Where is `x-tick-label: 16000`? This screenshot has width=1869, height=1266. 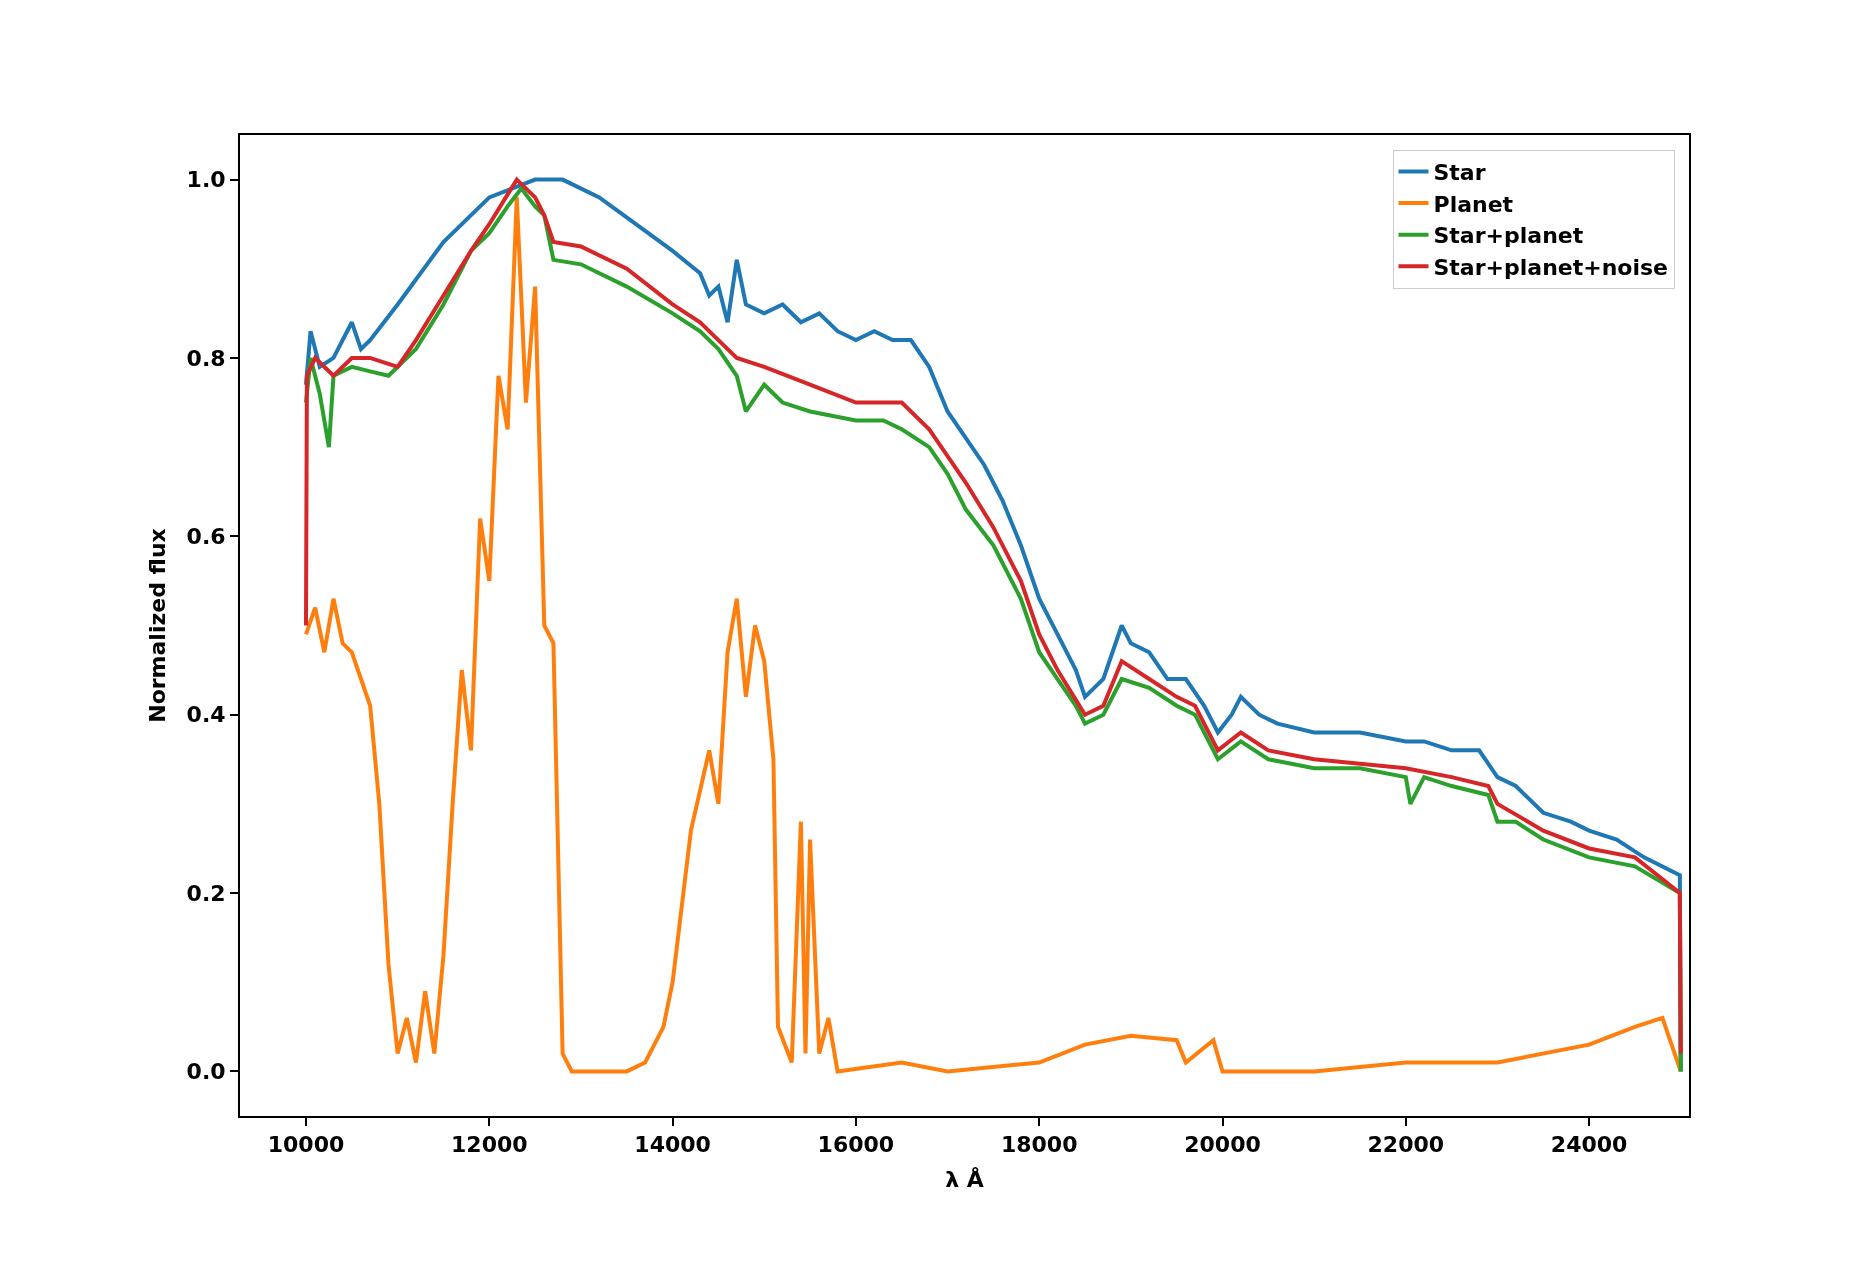
x-tick-label: 16000 is located at coordinates (856, 1145).